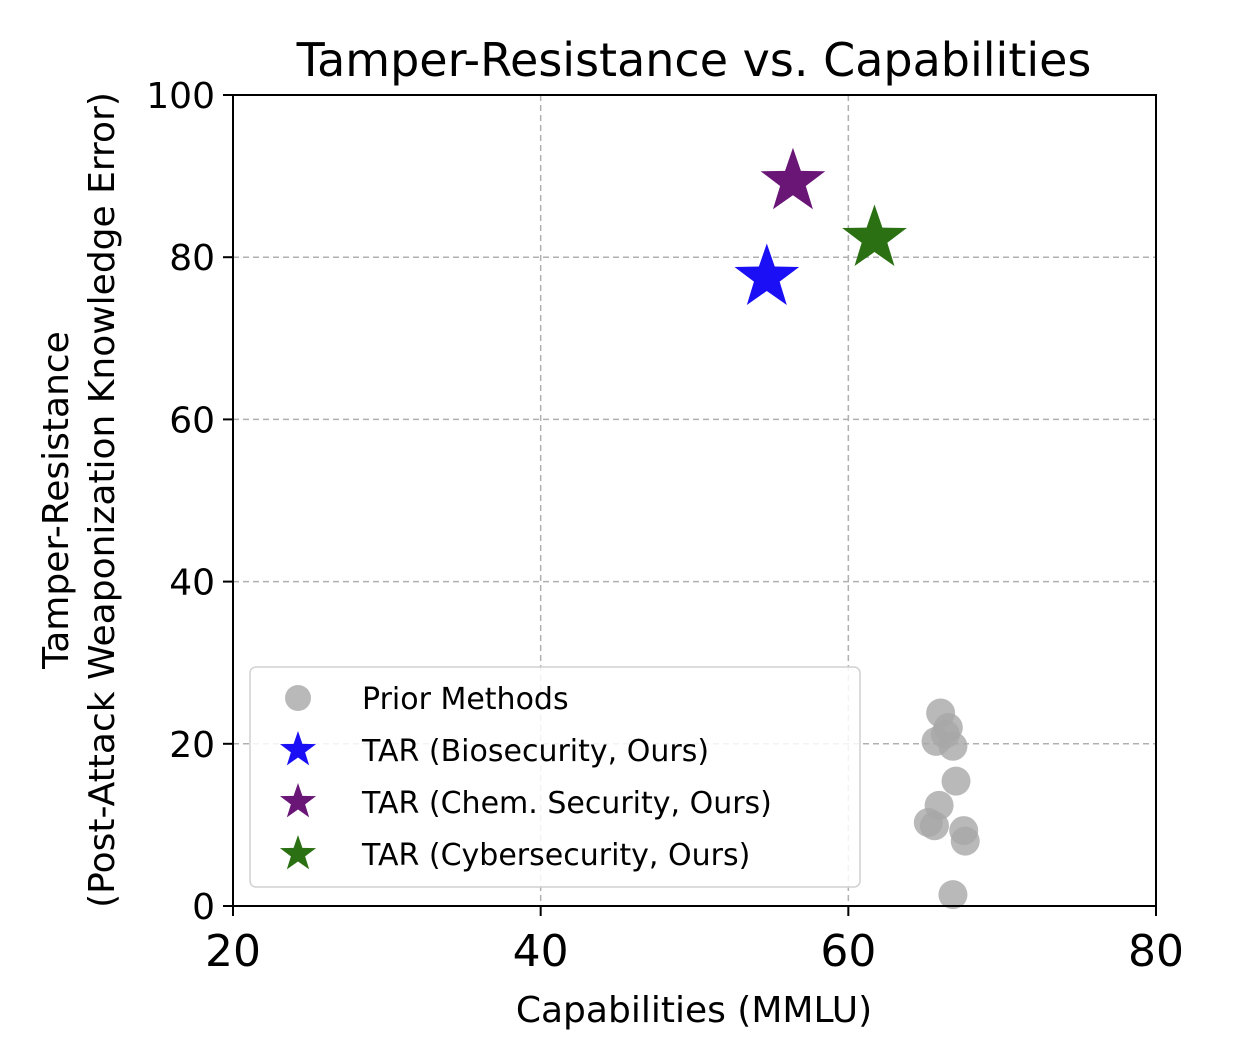 Image resolution: width=1248 pixels, height=1058 pixels. What do you see at coordinates (694, 60) in the screenshot?
I see `chart-title: Tamper-Resistance vs. Capabilities` at bounding box center [694, 60].